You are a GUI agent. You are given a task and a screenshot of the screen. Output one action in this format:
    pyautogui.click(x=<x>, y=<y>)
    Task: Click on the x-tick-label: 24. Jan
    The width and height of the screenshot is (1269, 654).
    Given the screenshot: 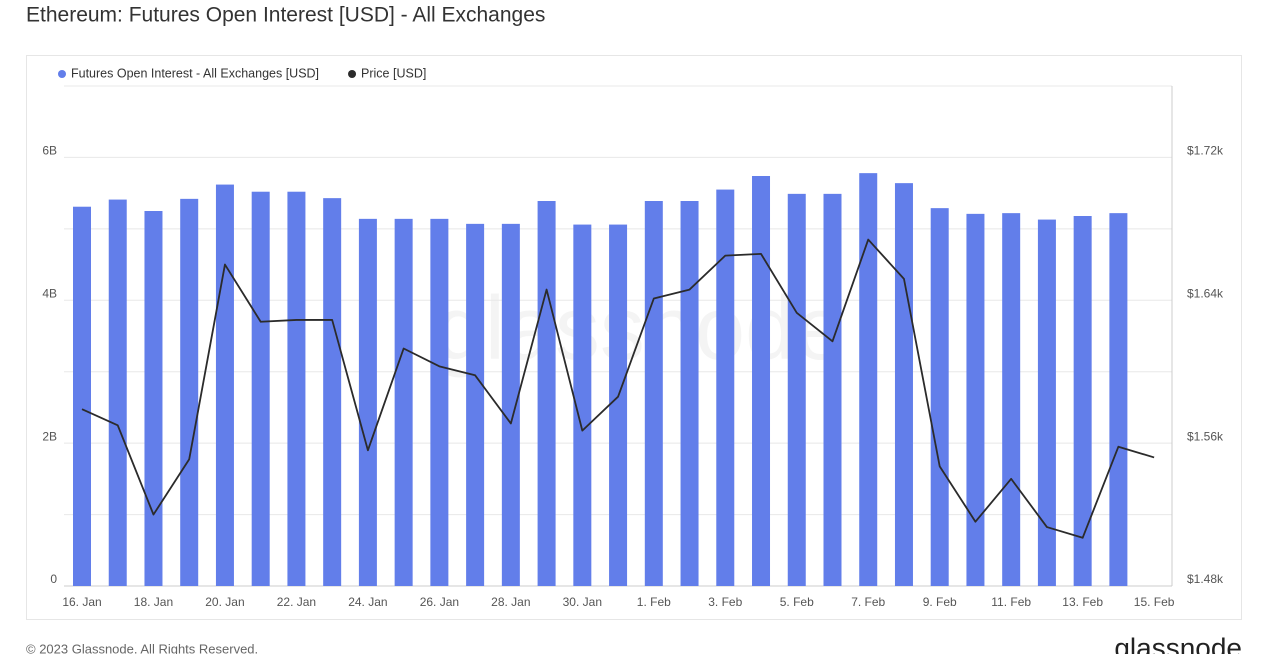 What is the action you would take?
    pyautogui.click(x=367, y=602)
    